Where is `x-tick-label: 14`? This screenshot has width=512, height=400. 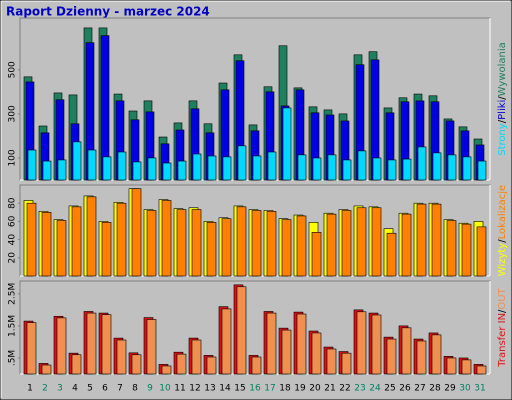 x-tick-label: 14 is located at coordinates (225, 389).